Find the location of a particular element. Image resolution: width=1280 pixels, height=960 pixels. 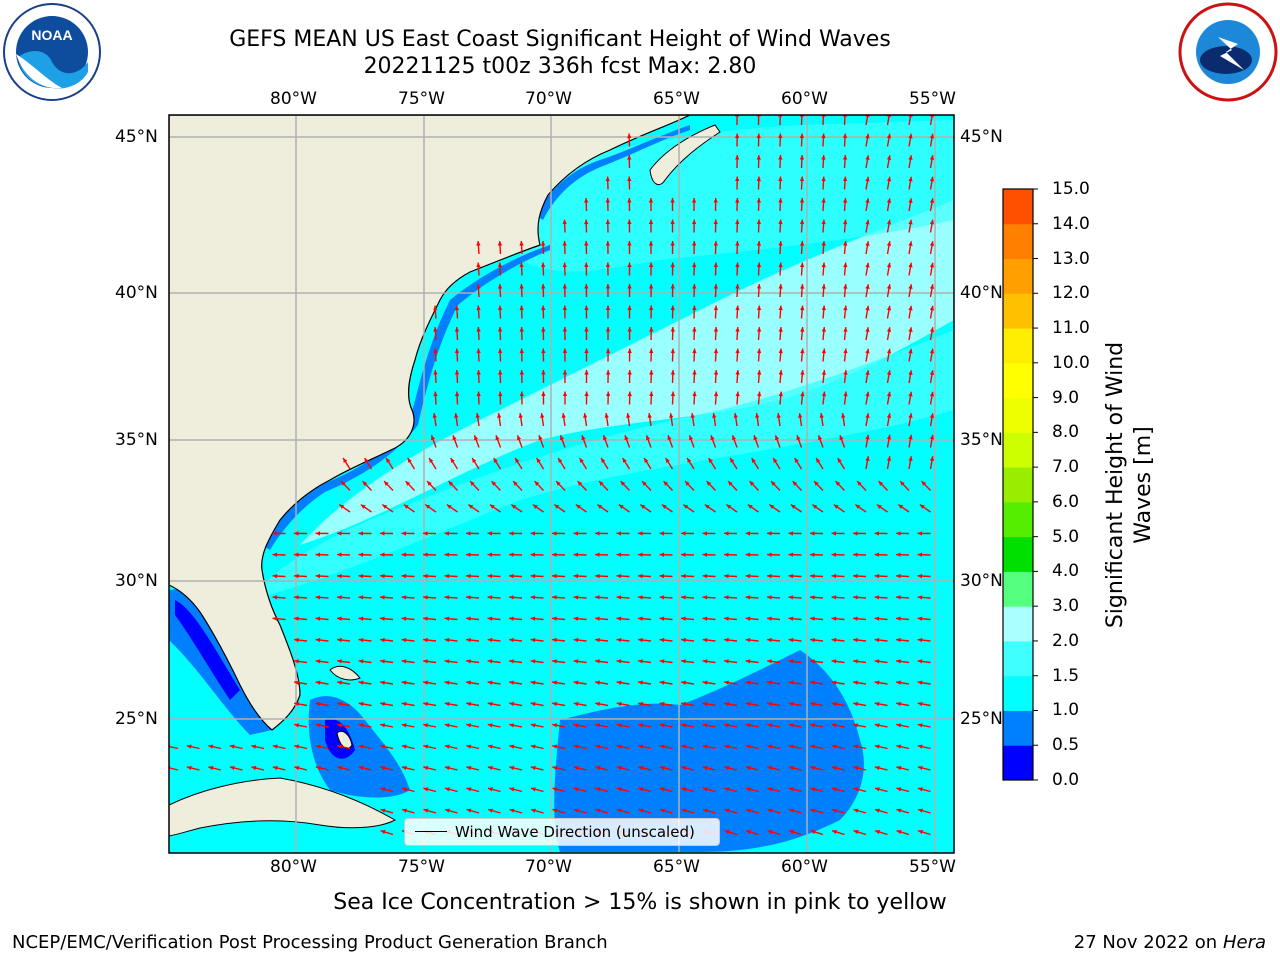

colorbar-segment is located at coordinates (1018, 311).